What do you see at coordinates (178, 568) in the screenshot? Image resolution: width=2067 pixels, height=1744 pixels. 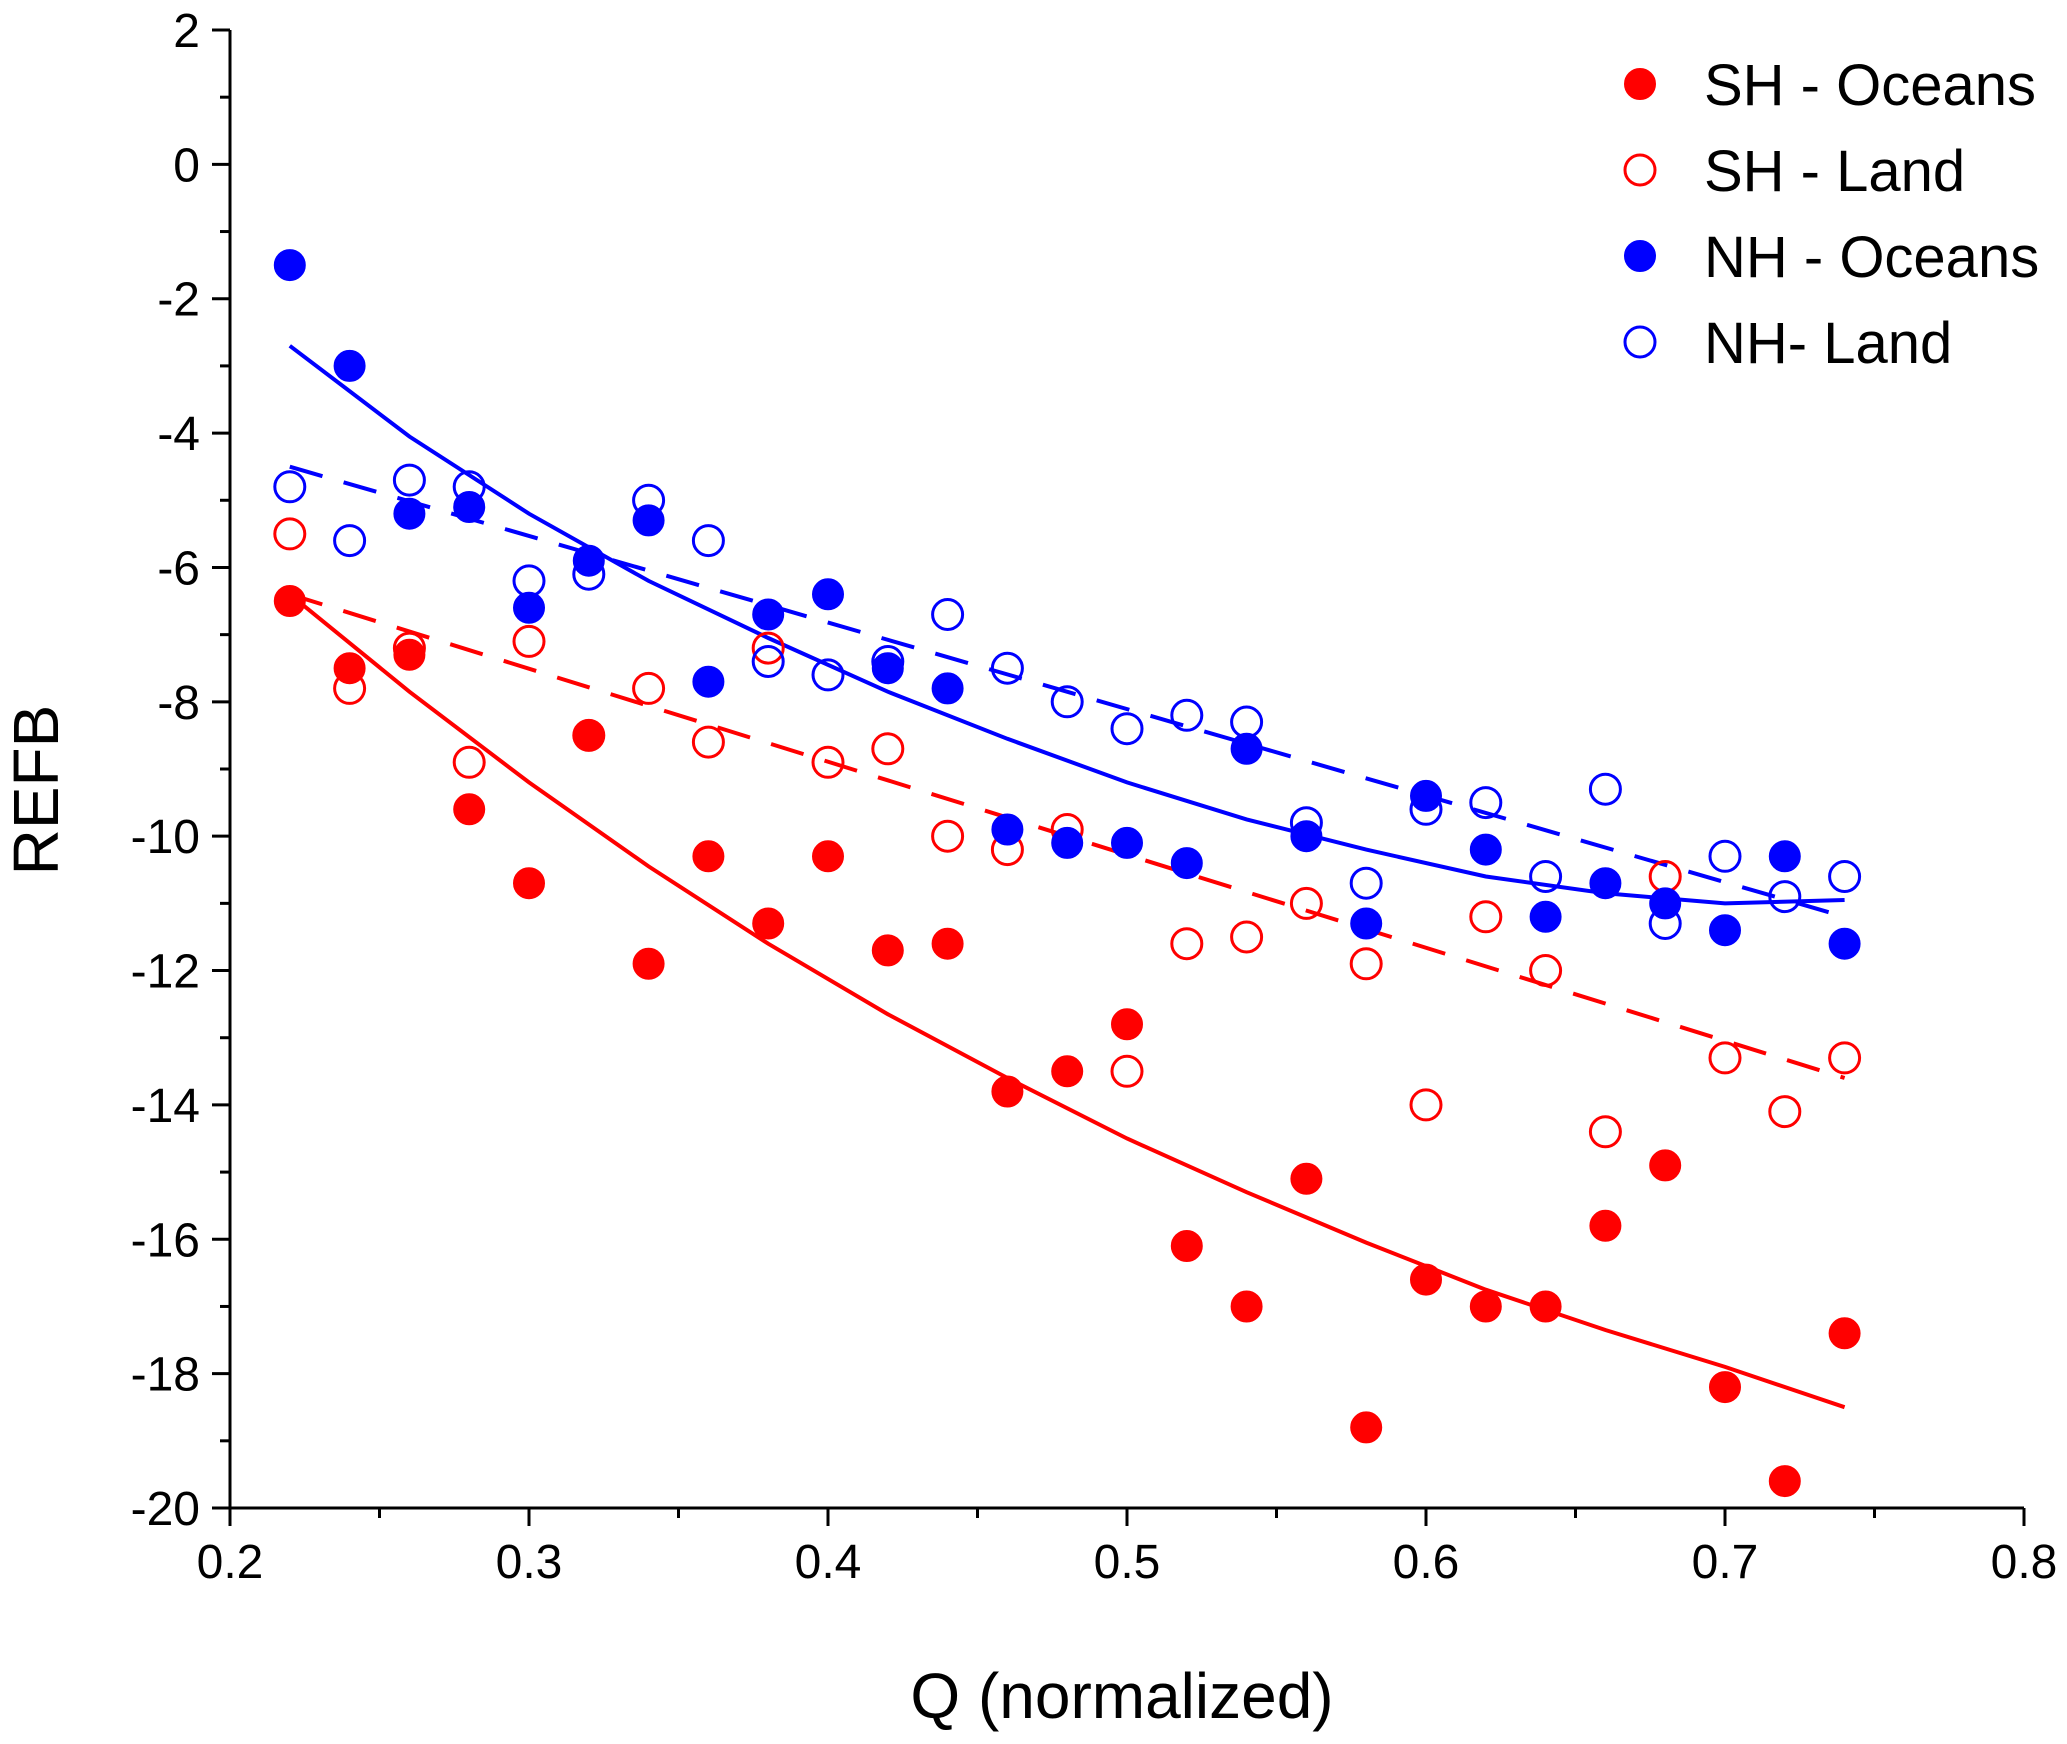 I see `y-tick-label: -6` at bounding box center [178, 568].